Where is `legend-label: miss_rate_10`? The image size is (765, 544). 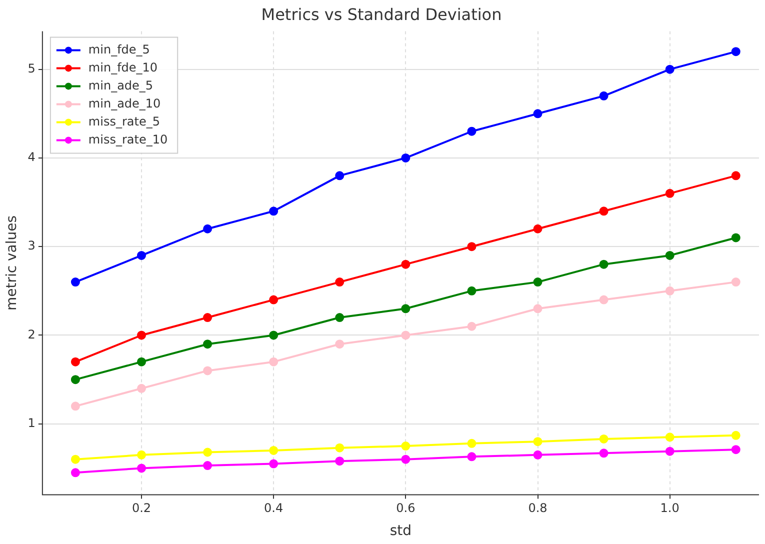 legend-label: miss_rate_10 is located at coordinates (128, 139).